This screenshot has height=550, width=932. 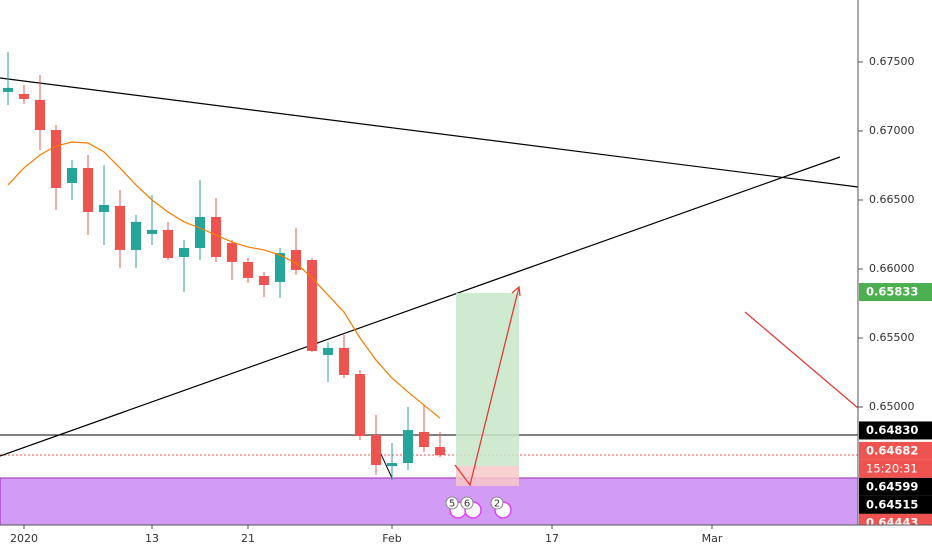 I want to click on x-tick-label: 21, so click(x=248, y=538).